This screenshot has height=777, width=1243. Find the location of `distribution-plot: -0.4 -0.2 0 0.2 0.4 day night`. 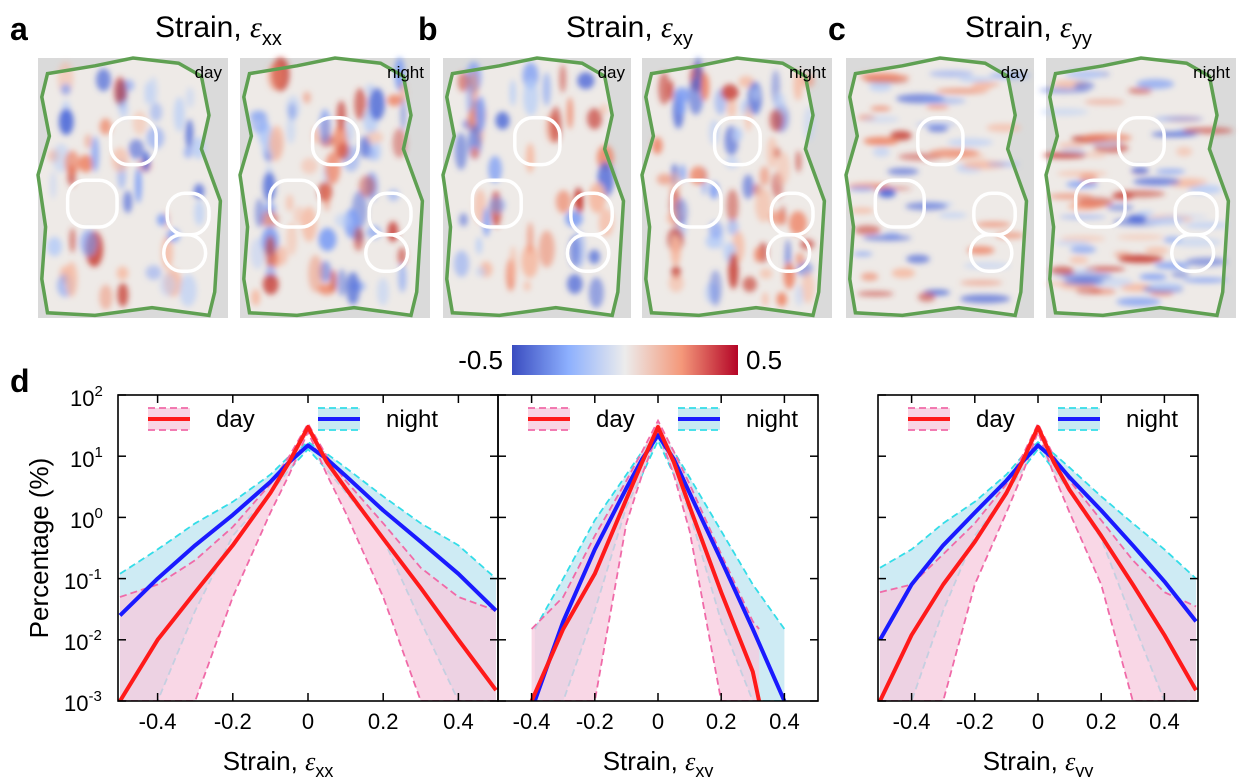

distribution-plot: -0.4 -0.2 0 0.2 0.4 day night is located at coordinates (1038, 564).